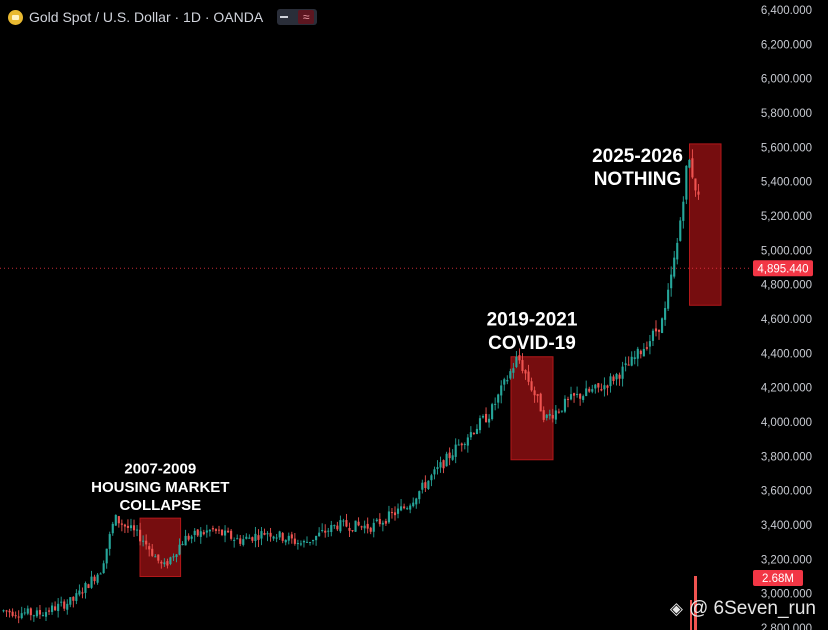 The width and height of the screenshot is (828, 630). What do you see at coordinates (786, 183) in the screenshot?
I see `price-tick-label: 5,400.000` at bounding box center [786, 183].